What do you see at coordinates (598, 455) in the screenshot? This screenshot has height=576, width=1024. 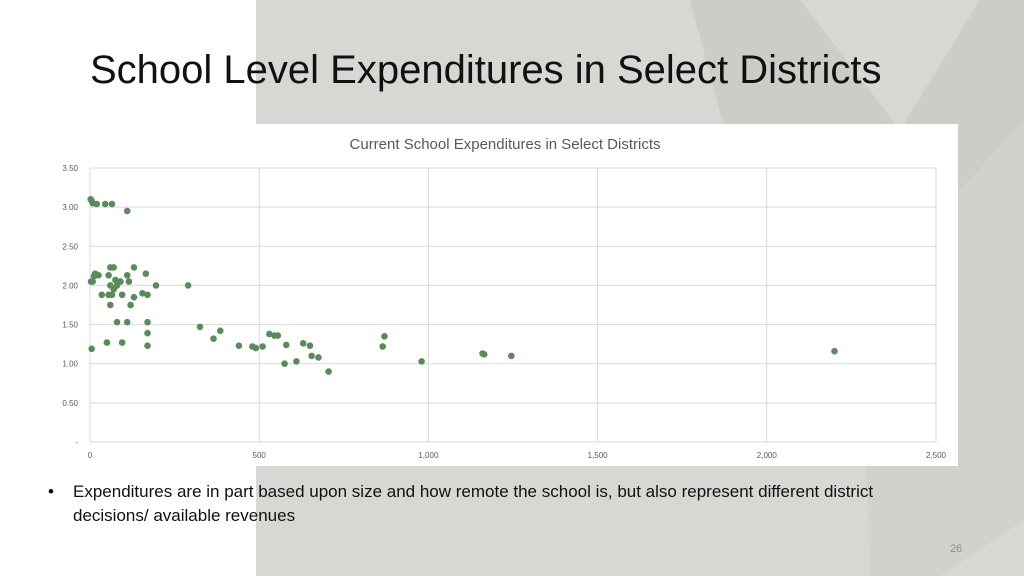 I see `x-tick-label: 1,500` at bounding box center [598, 455].